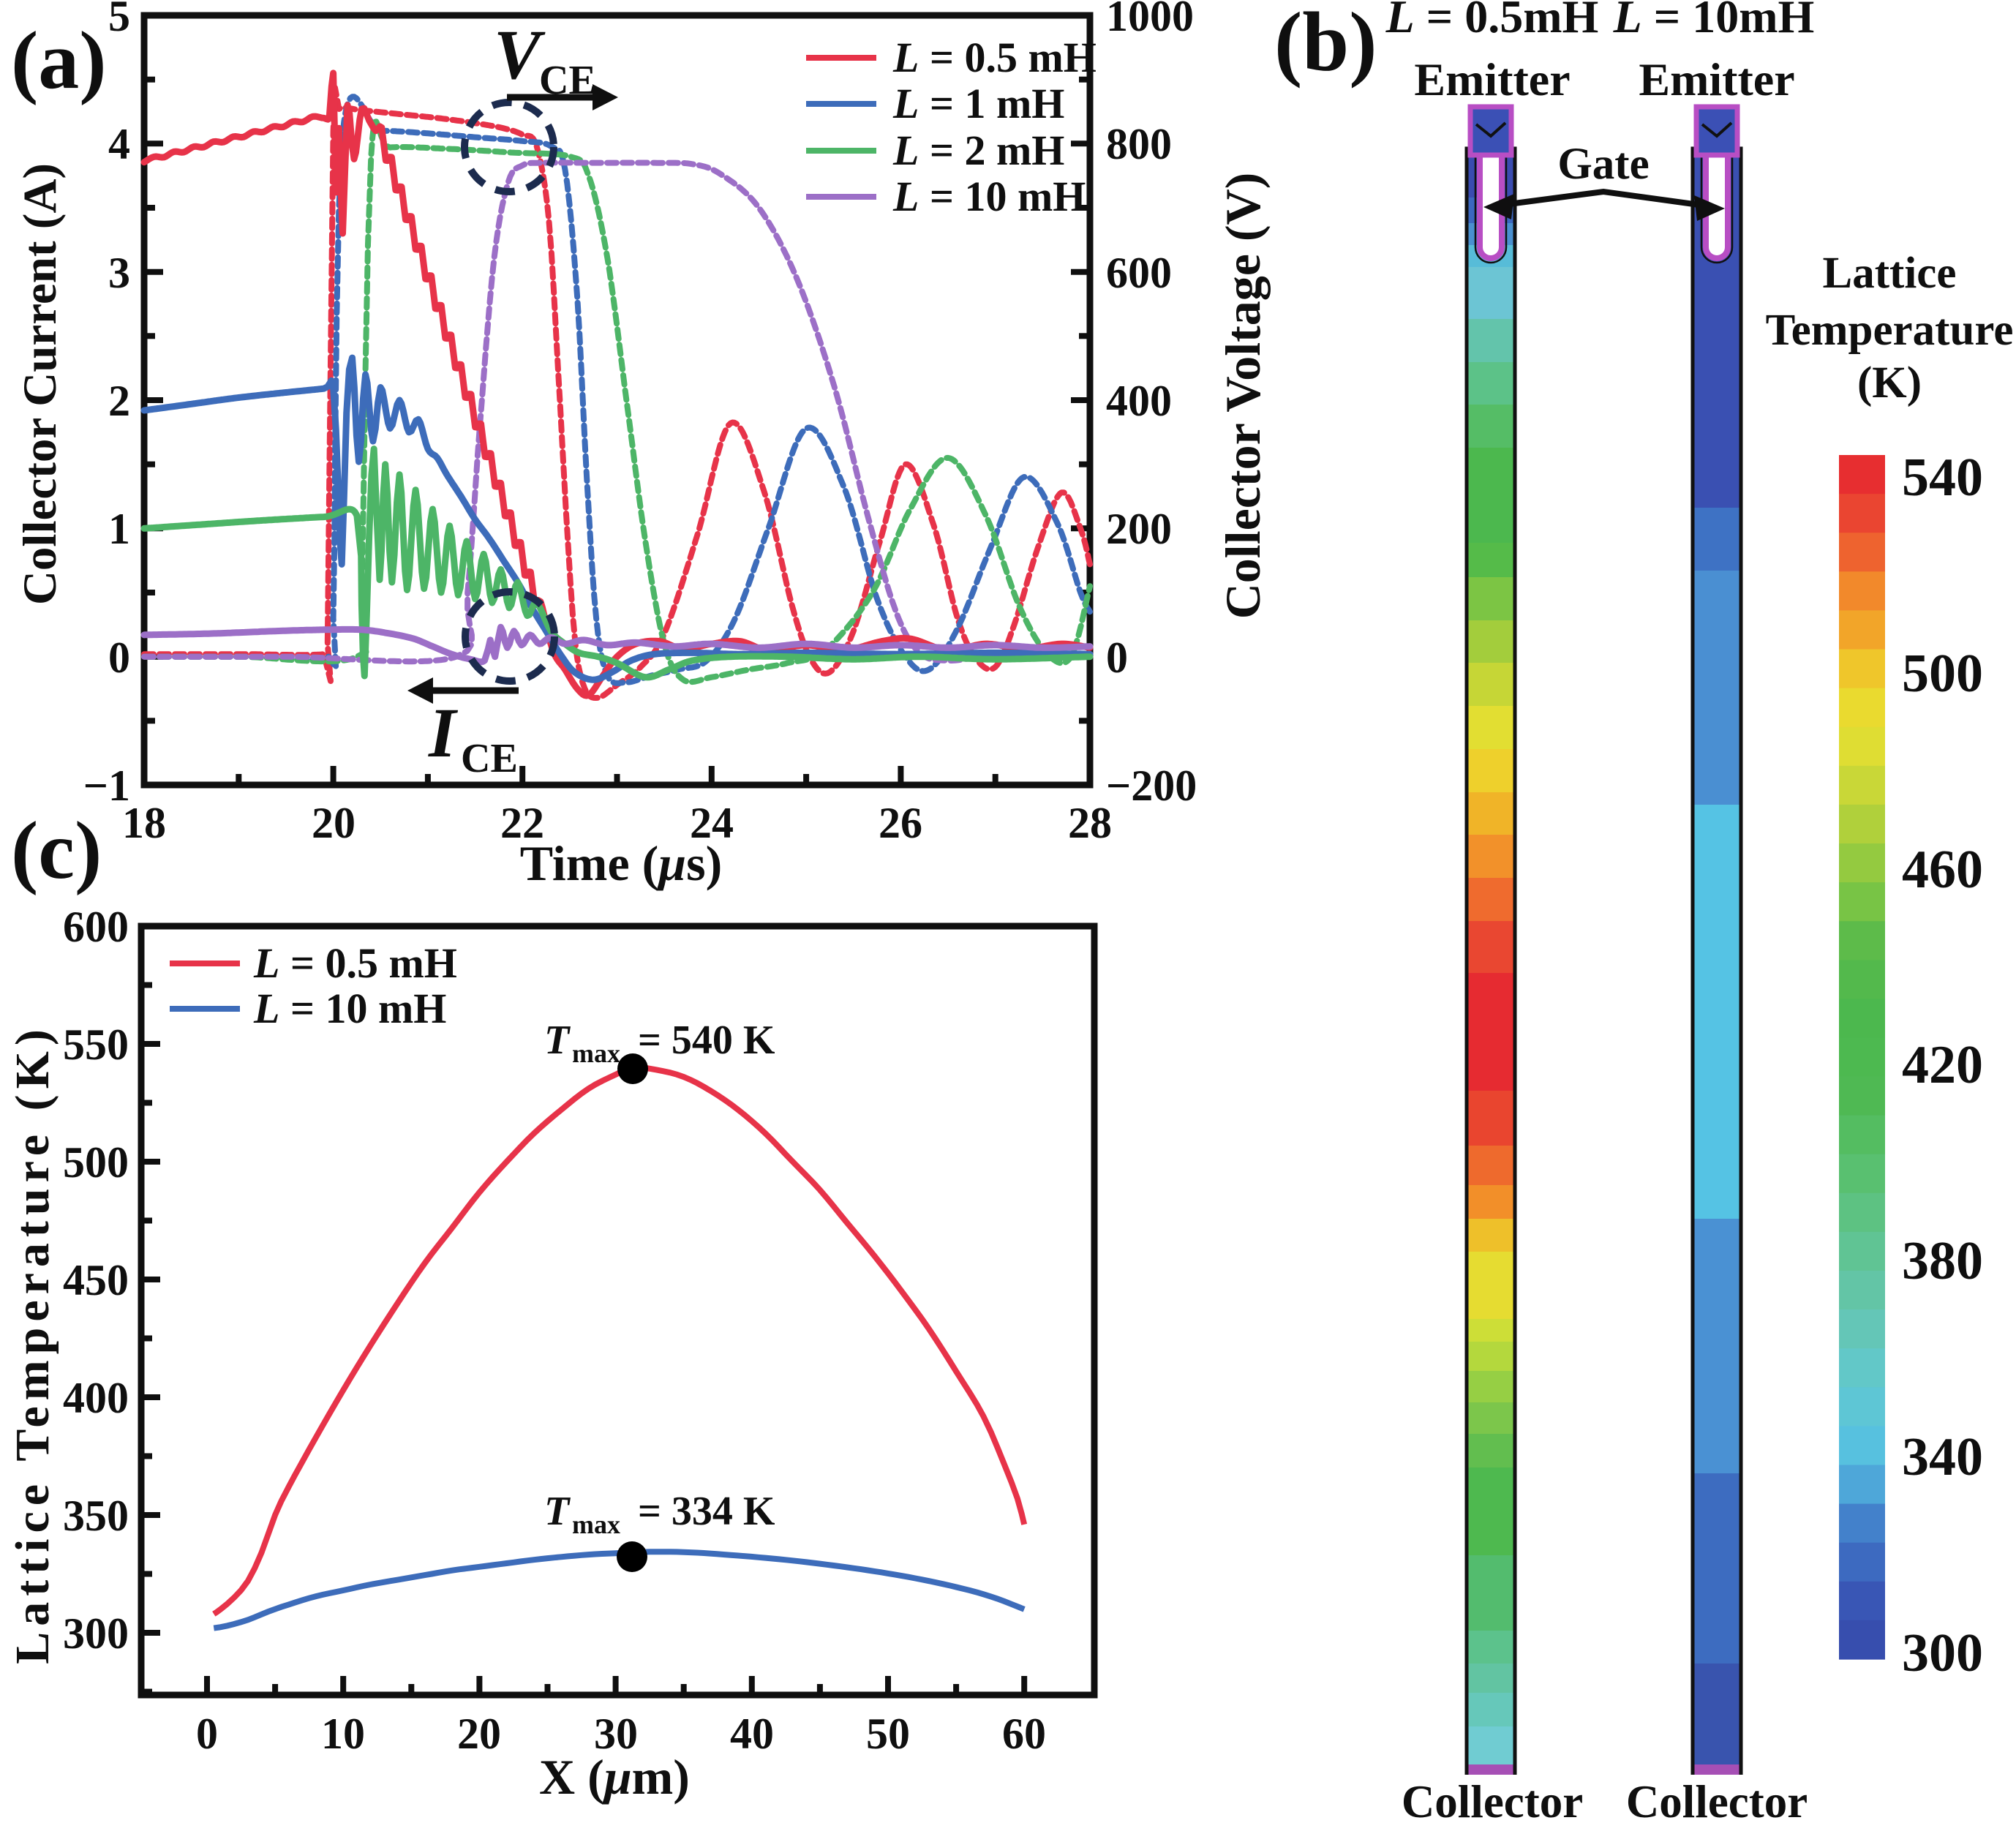 The image size is (2016, 1823). I want to click on svg-text: 26, so click(901, 823).